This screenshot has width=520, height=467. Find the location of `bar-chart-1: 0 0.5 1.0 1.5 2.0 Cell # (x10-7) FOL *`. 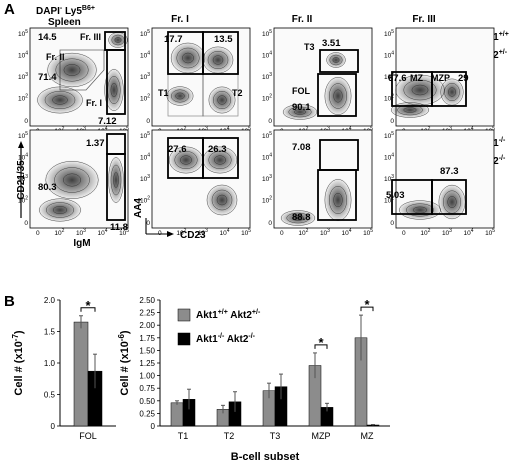

bar-chart-1: 0 0.5 1.0 1.5 2.0 Cell # (x10-7) FOL * is located at coordinates (63, 368).